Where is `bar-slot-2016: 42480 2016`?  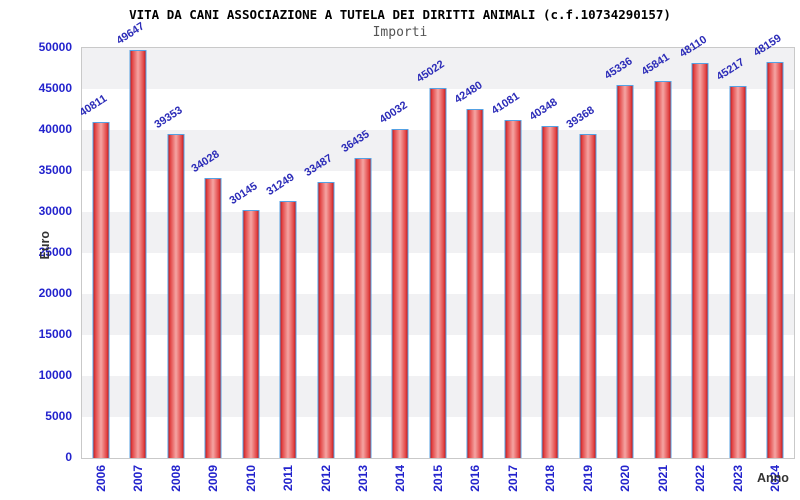 bar-slot-2016: 42480 2016 is located at coordinates (473, 270).